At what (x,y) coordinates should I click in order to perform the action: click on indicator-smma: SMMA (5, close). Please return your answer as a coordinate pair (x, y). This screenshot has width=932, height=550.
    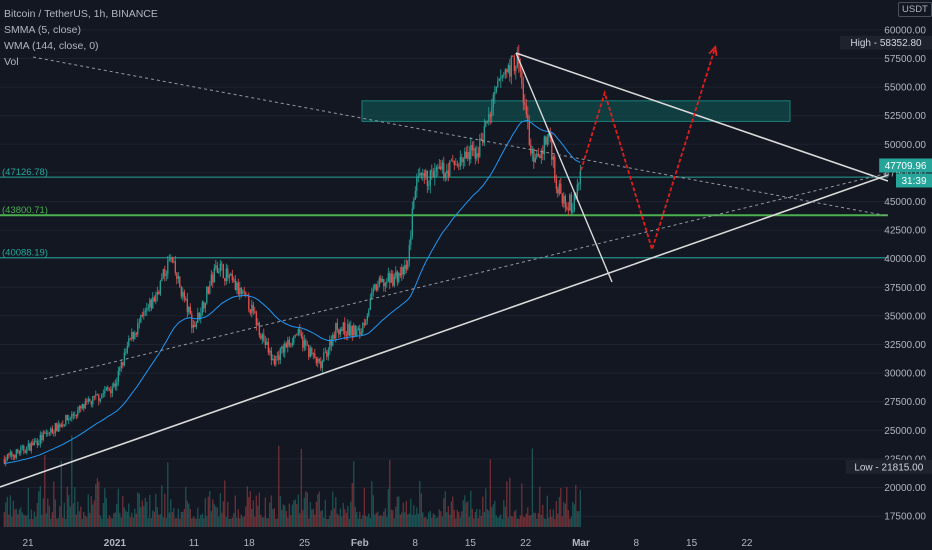
    Looking at the image, I should click on (43, 30).